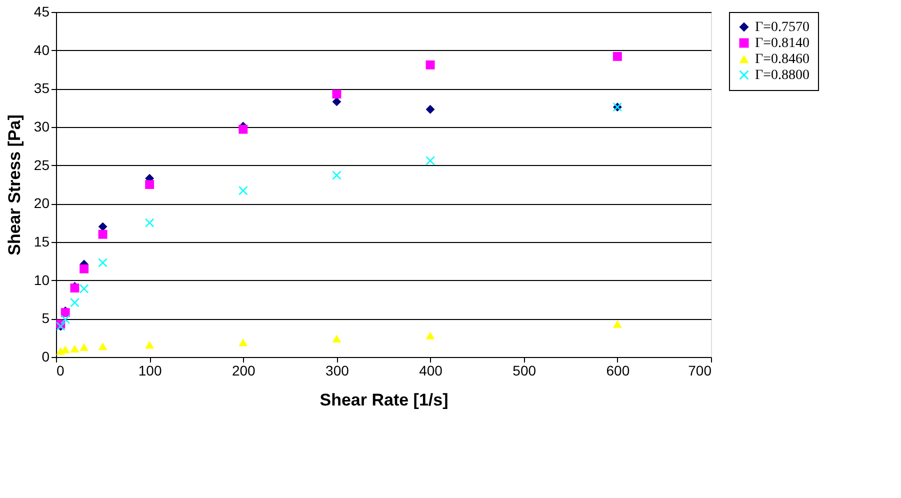 The height and width of the screenshot is (498, 901). I want to click on y-tick-label: 25, so click(42, 164).